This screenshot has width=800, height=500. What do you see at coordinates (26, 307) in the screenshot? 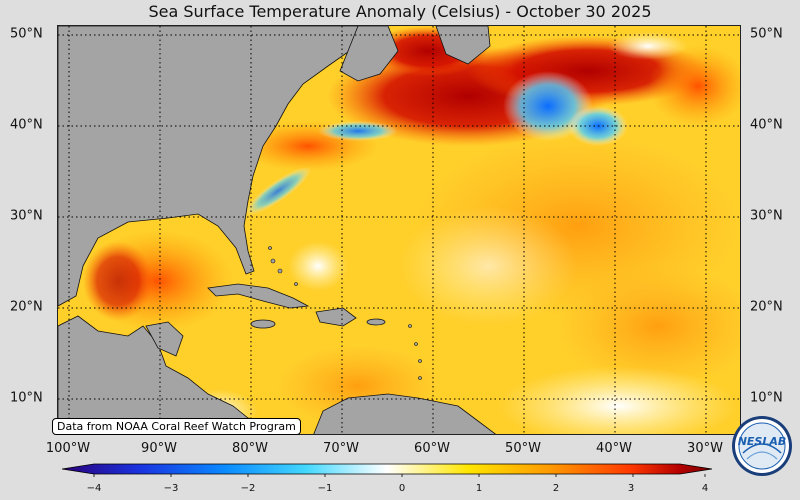
I see `lat-label-left-20: 20°N` at bounding box center [26, 307].